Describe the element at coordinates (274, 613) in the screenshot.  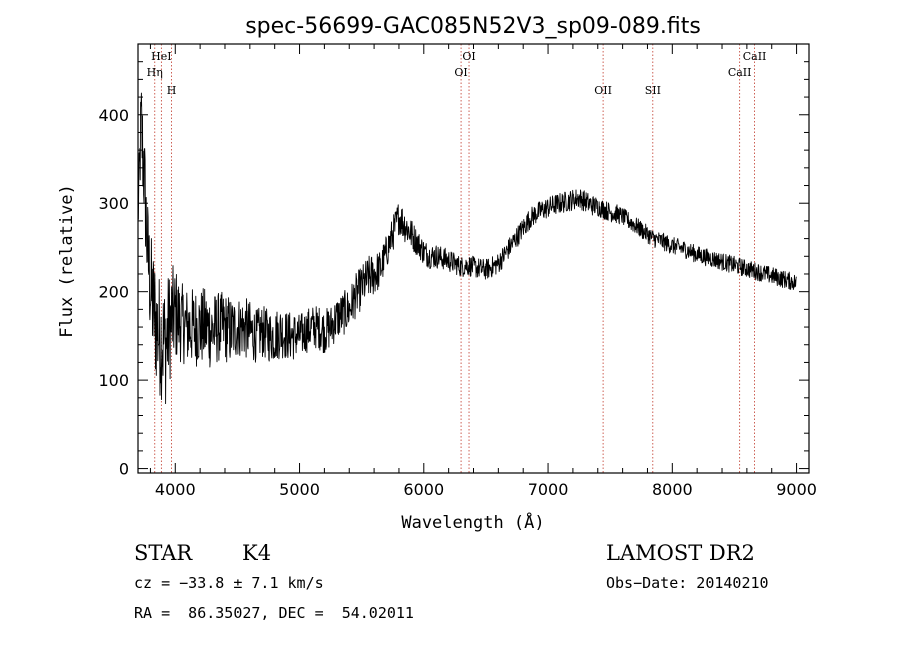
I see `coordinates: RA = 86.35027, DEC = 54.02011` at that location.